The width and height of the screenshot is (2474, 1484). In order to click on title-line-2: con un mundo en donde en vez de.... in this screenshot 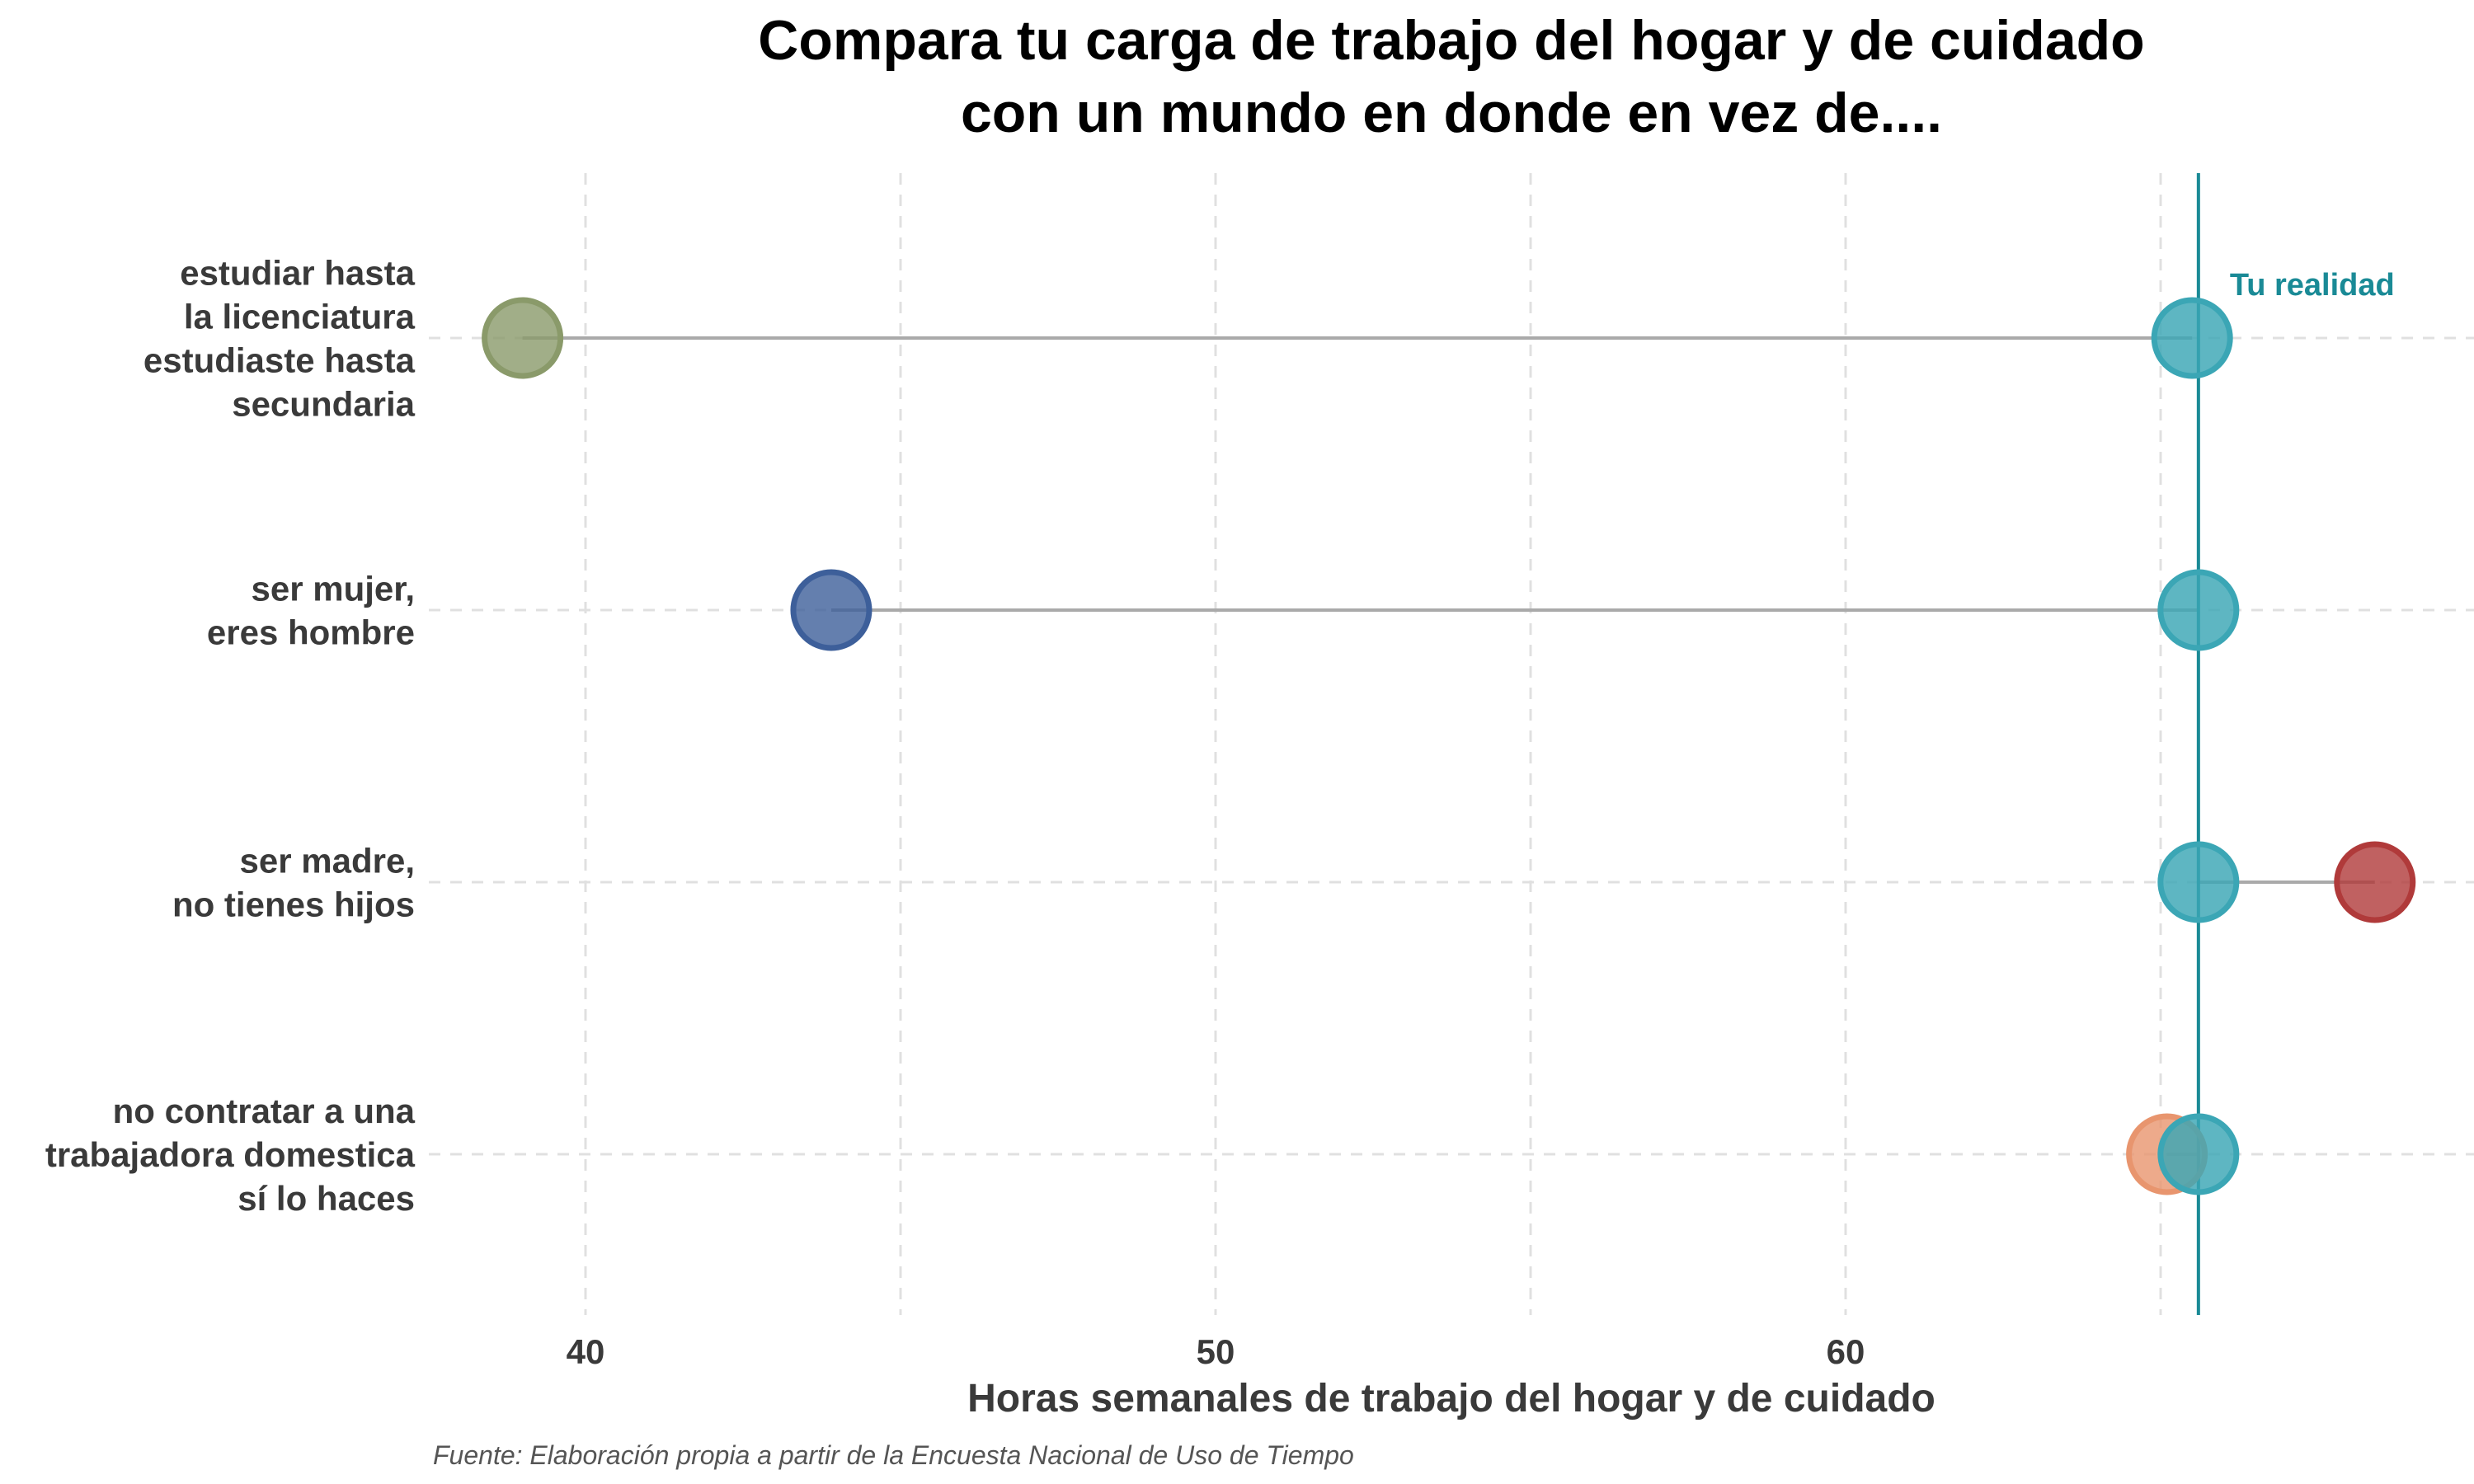, I will do `click(1451, 113)`.